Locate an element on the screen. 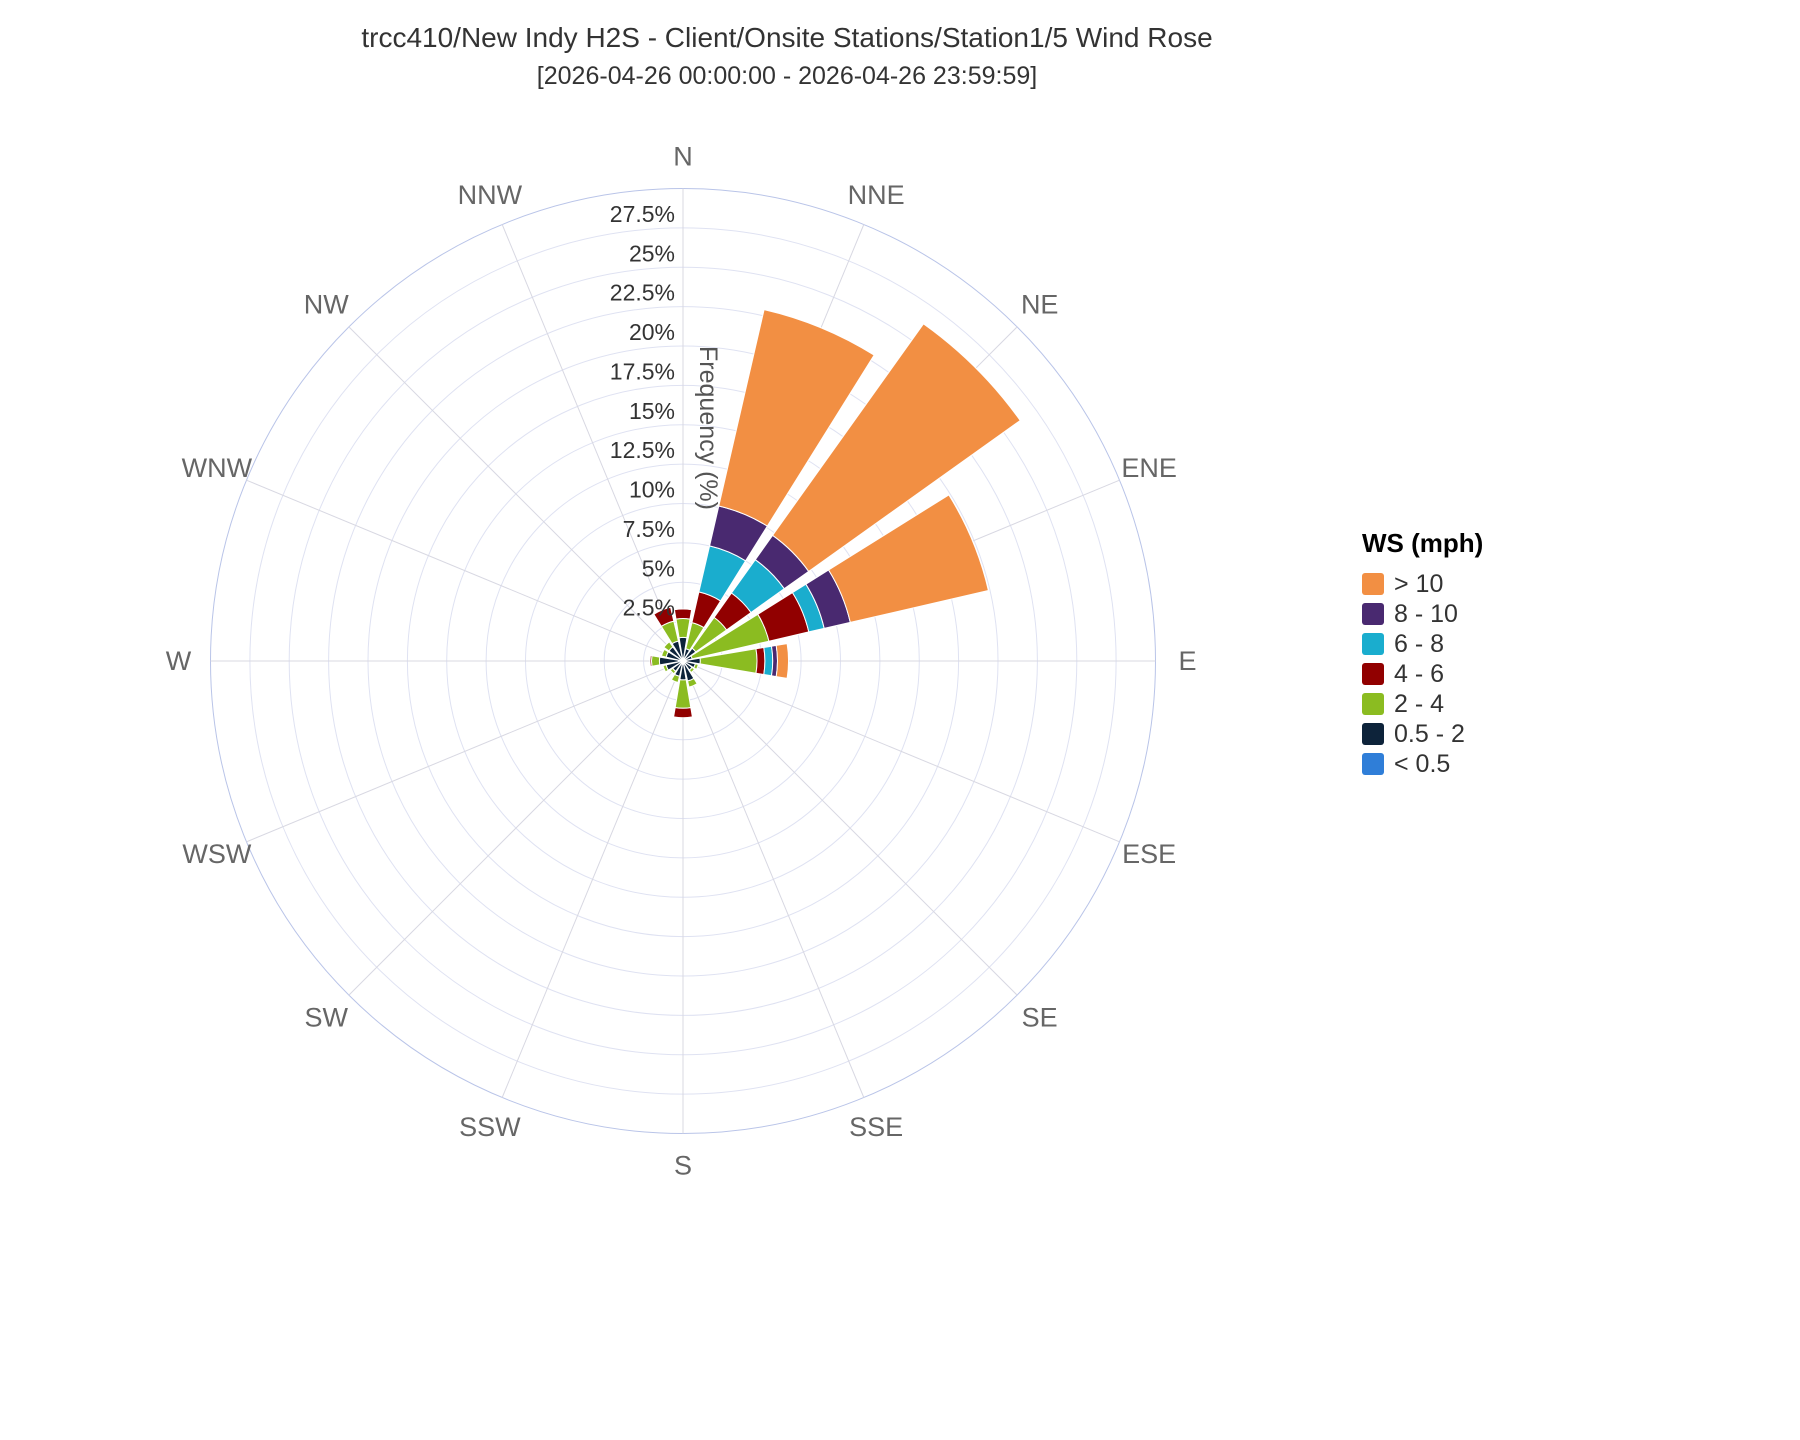  legend-item-label: 0.5 - 2 is located at coordinates (1429, 733).